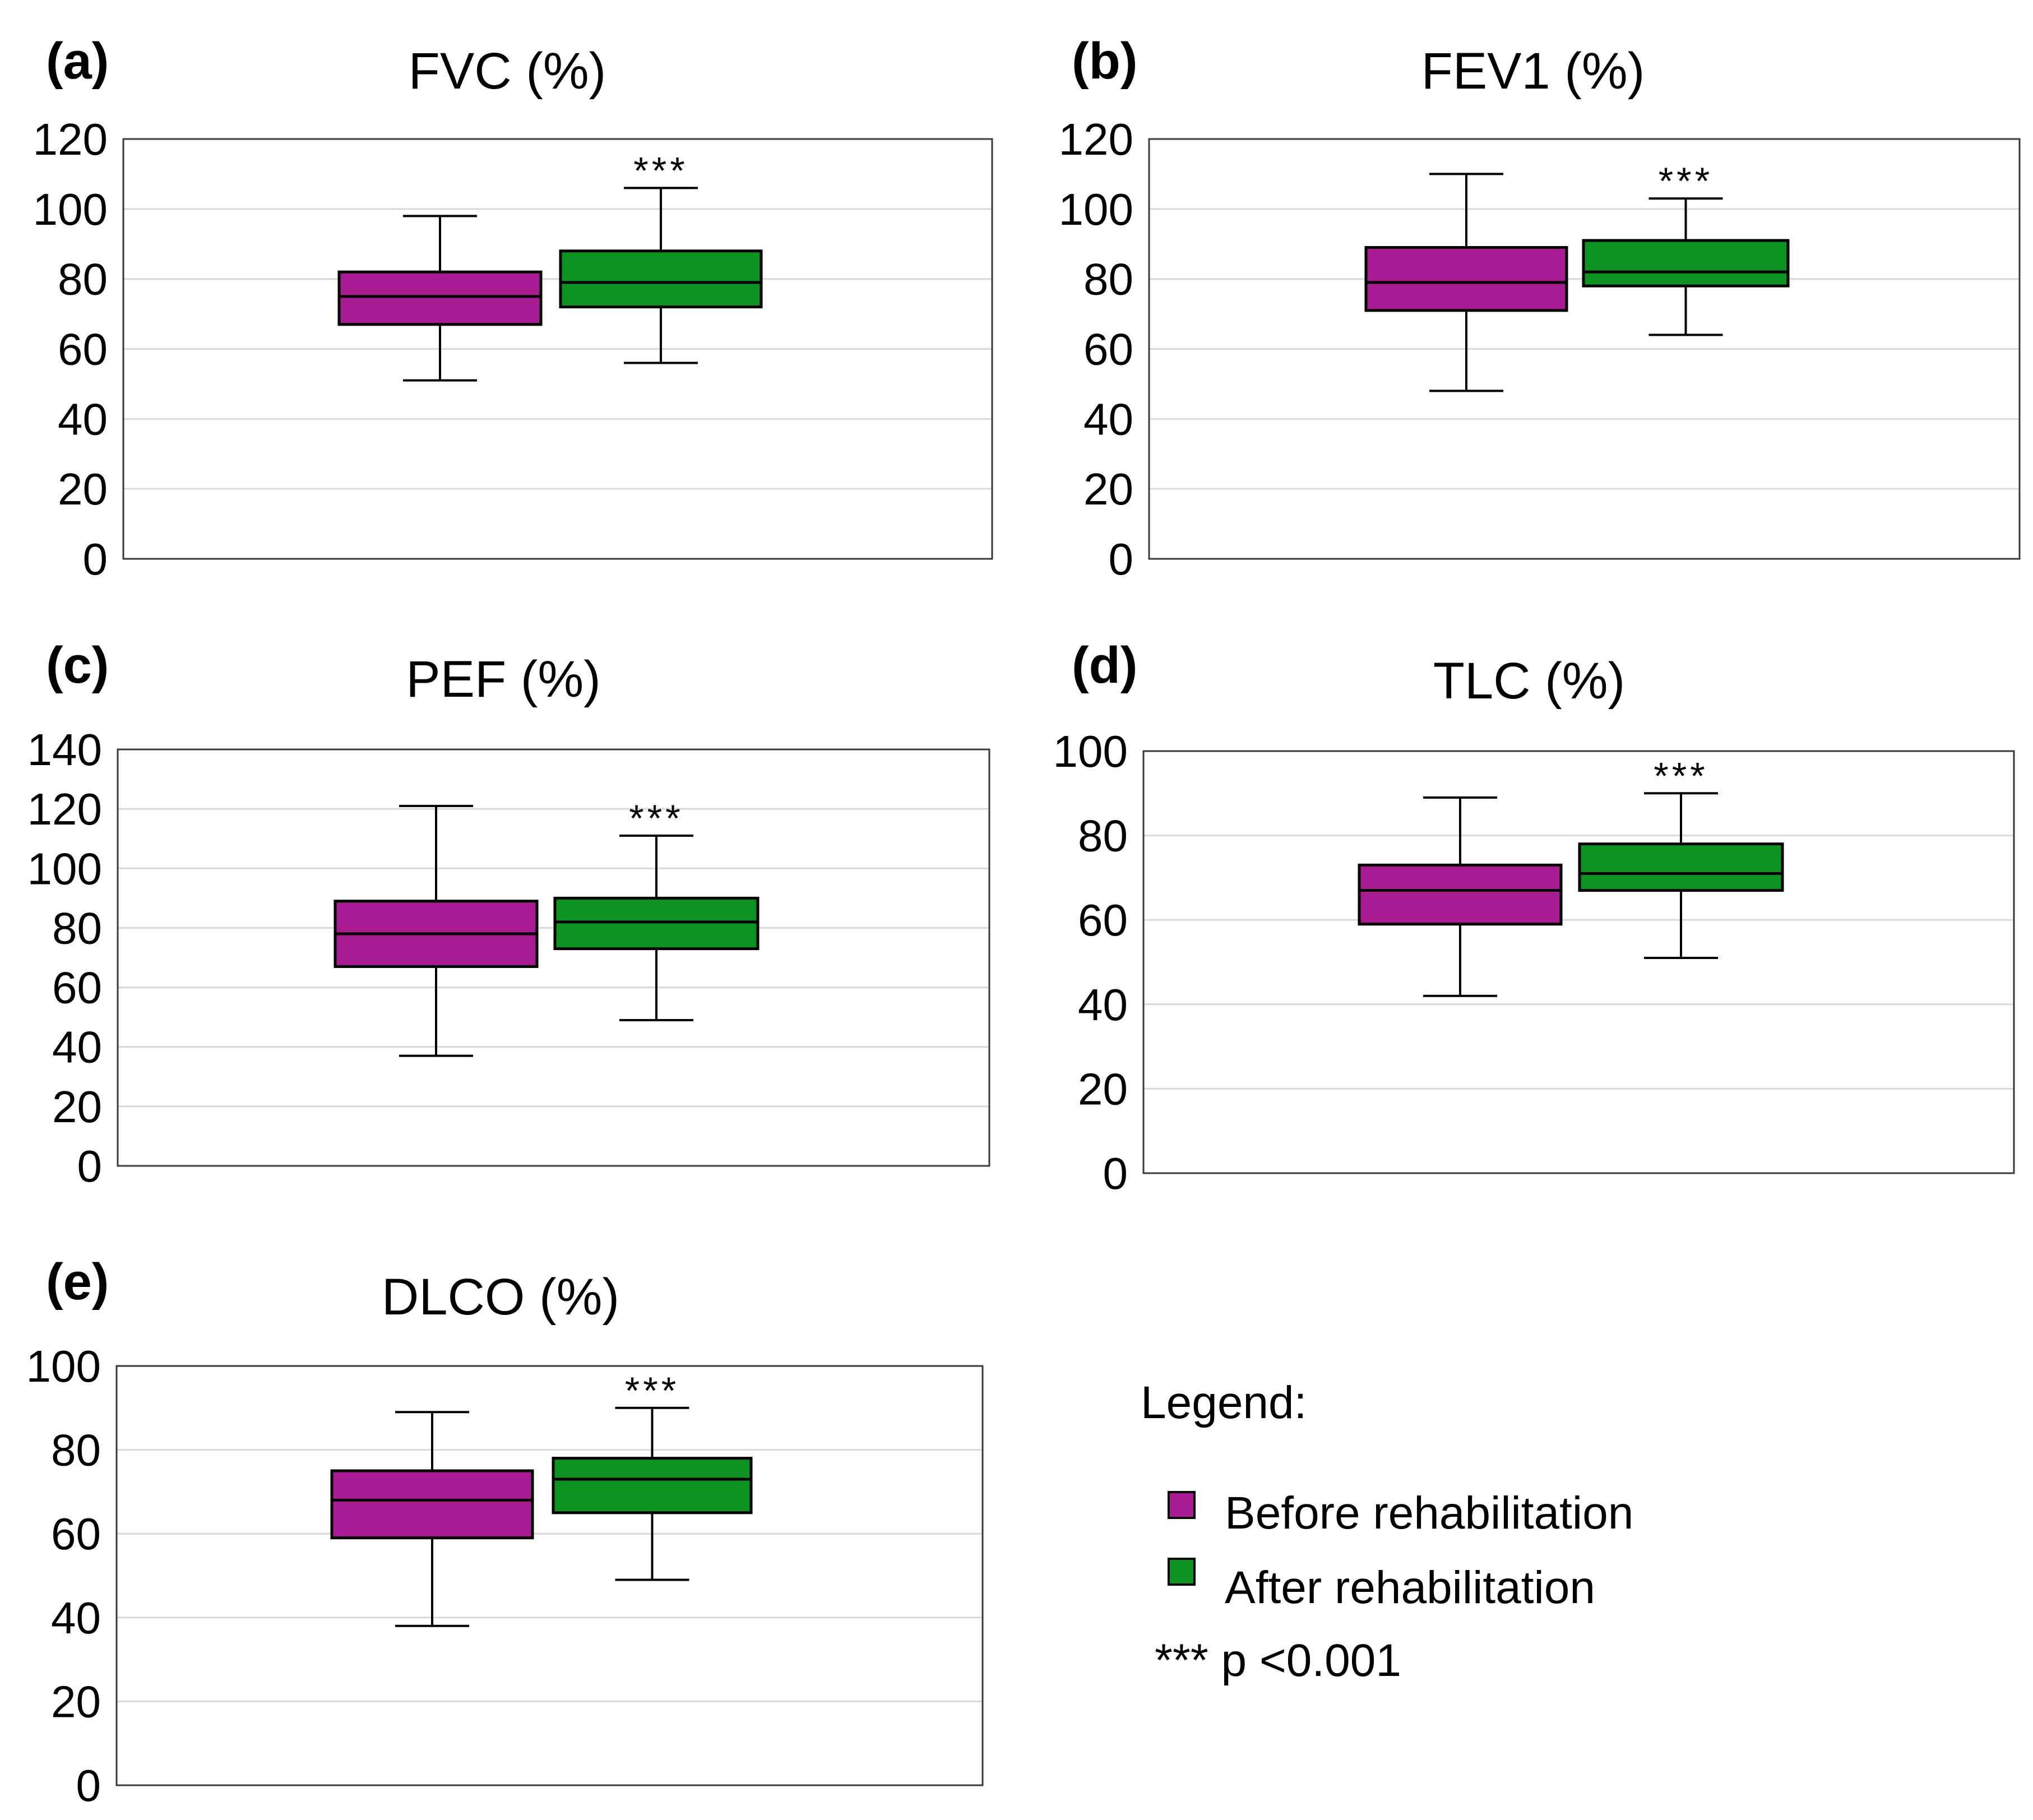  I want to click on legend-significance-note: *** p <0.001, so click(1278, 1660).